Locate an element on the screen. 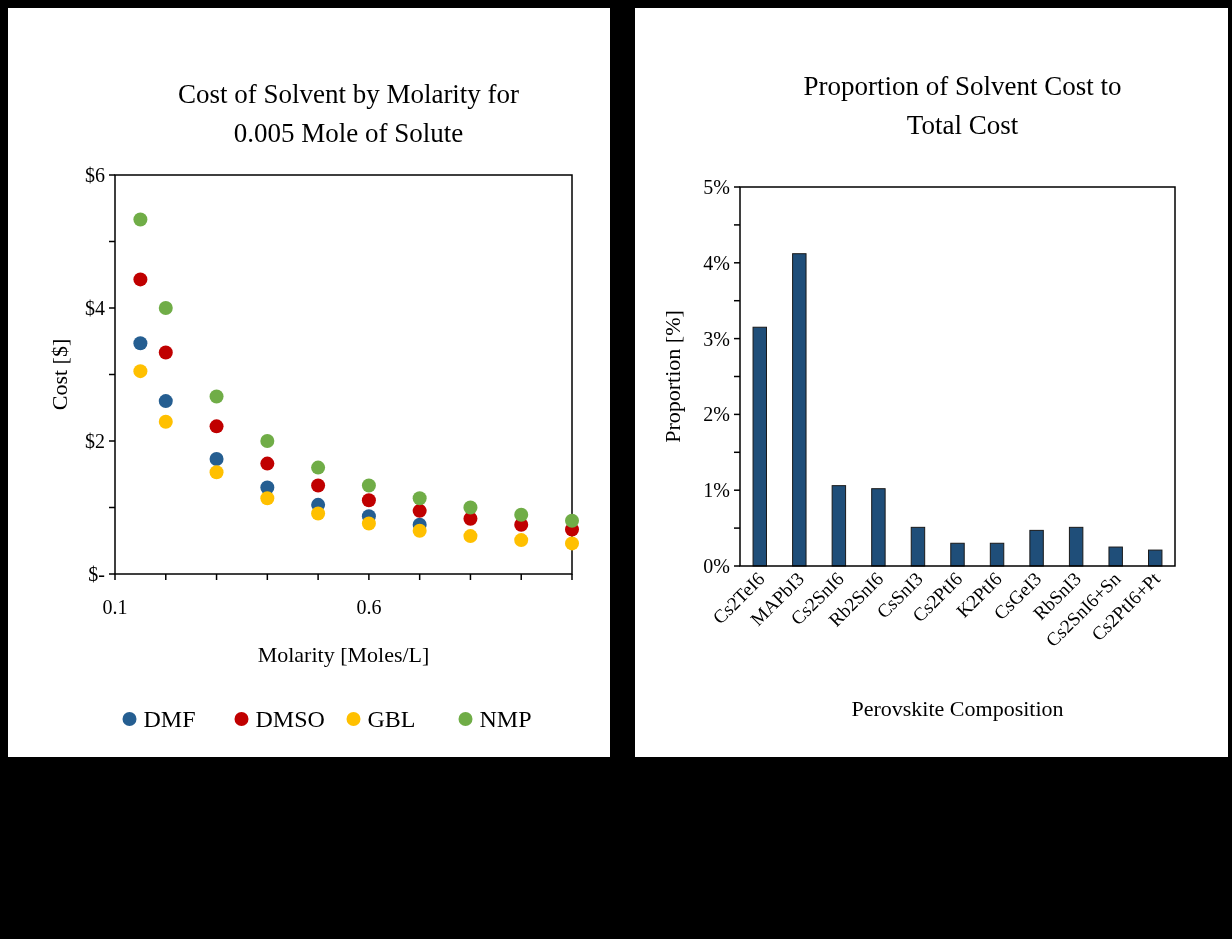 This screenshot has width=1232, height=939. chart-title: Cost of Solvent by Molarity for 0.005 Mole of Solute is located at coordinates (348, 113).